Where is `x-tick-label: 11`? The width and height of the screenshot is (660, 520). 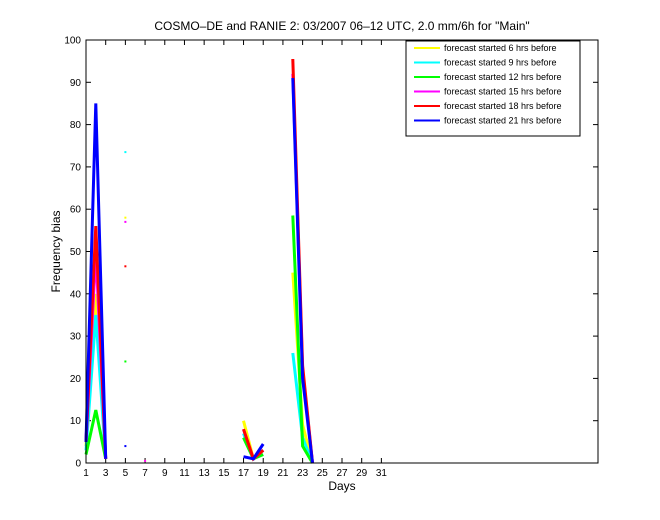
x-tick-label: 11 is located at coordinates (184, 473).